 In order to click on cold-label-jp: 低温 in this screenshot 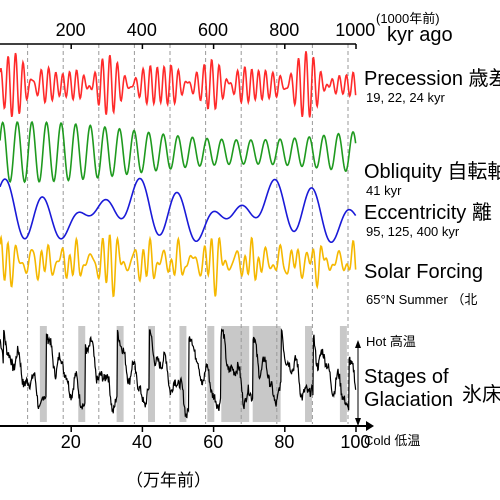, I will do `click(407, 440)`.